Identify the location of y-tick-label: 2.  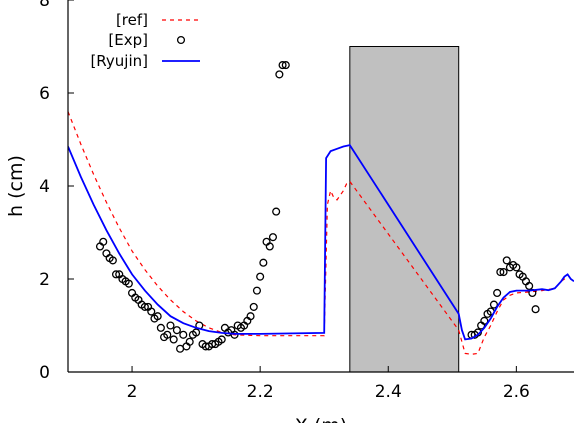
(44, 280).